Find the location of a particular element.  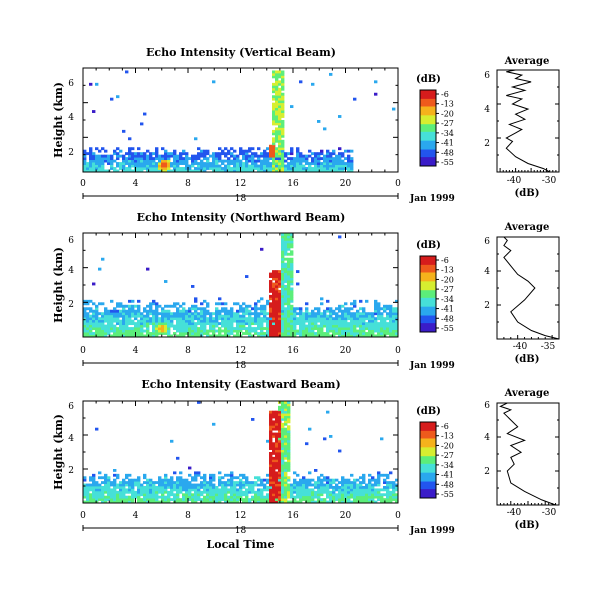

colorbar-tick-label: -27 is located at coordinates (447, 455).